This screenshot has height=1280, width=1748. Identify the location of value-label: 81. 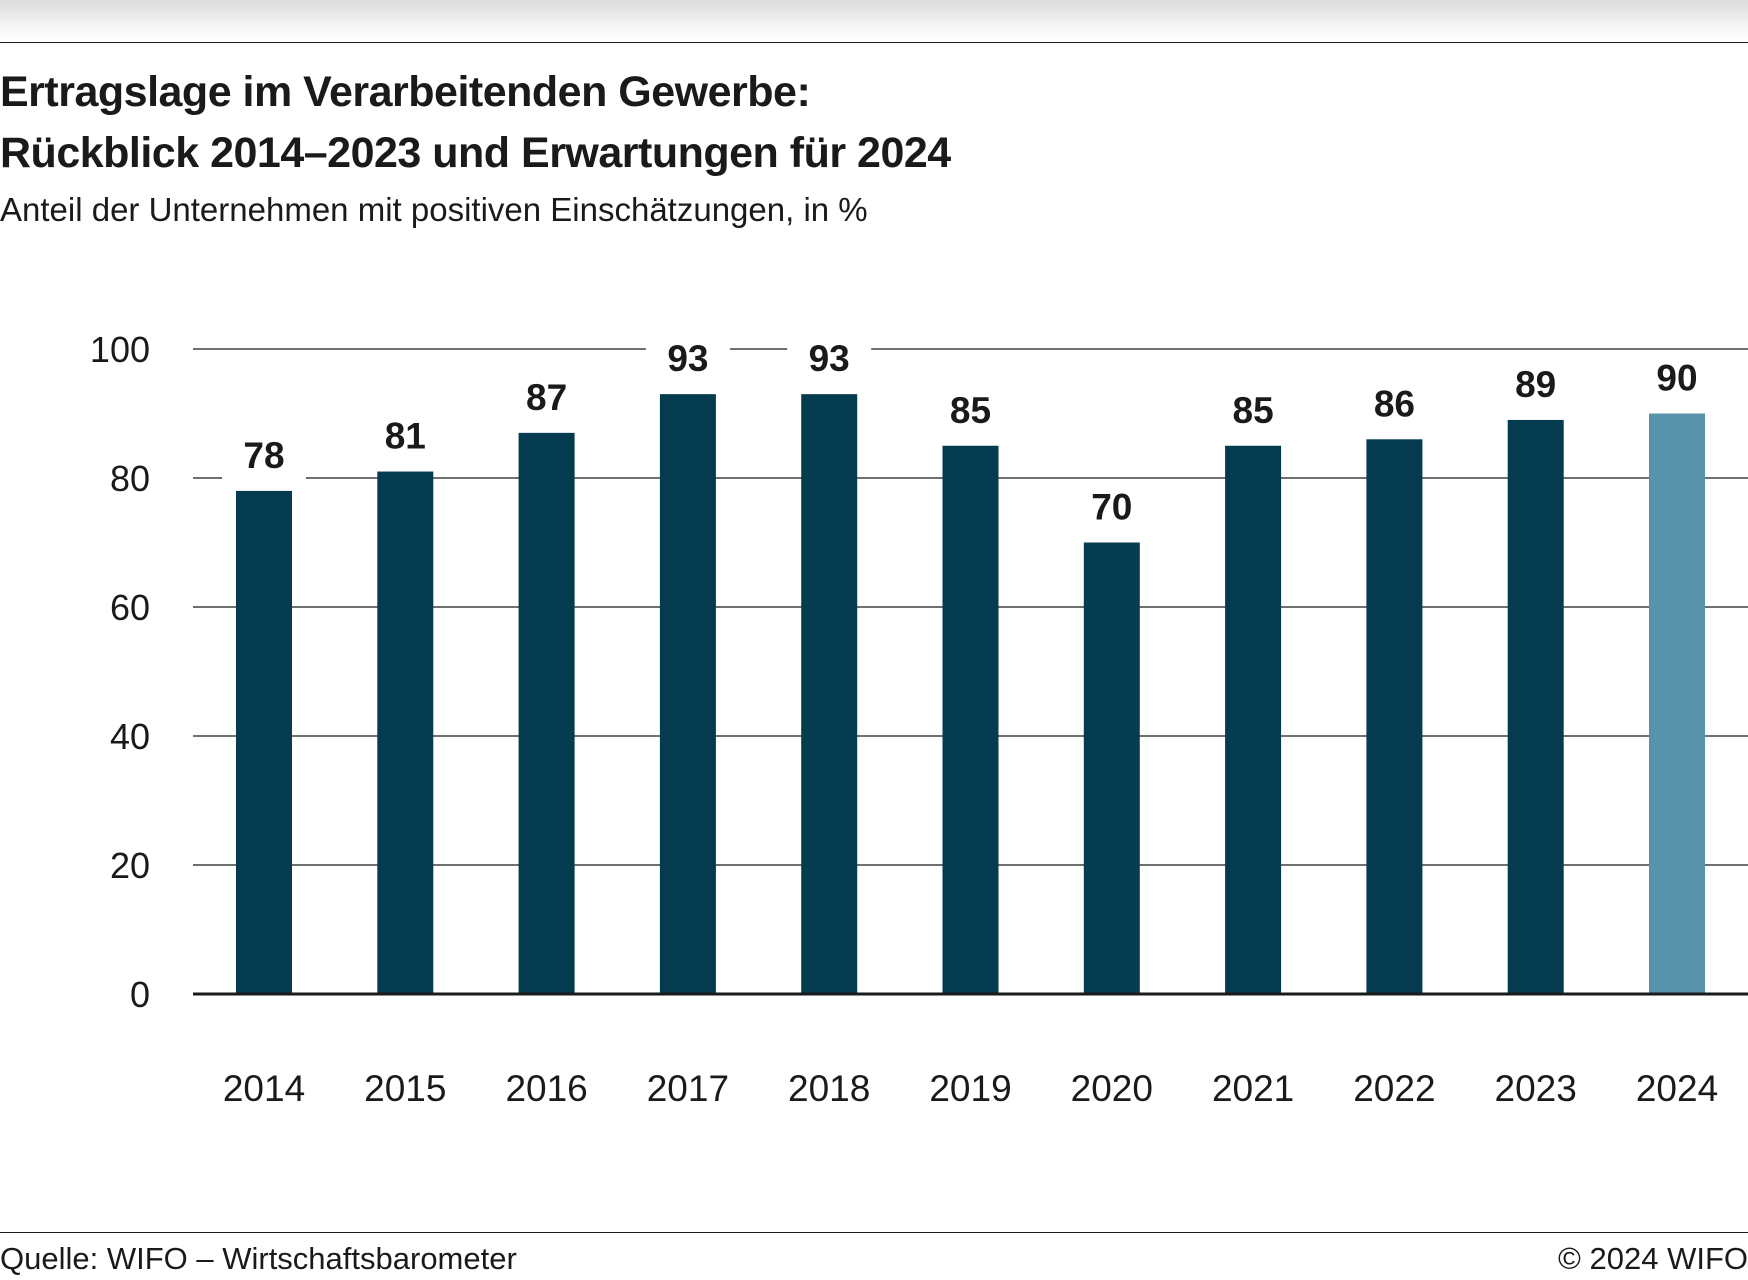
(405, 436).